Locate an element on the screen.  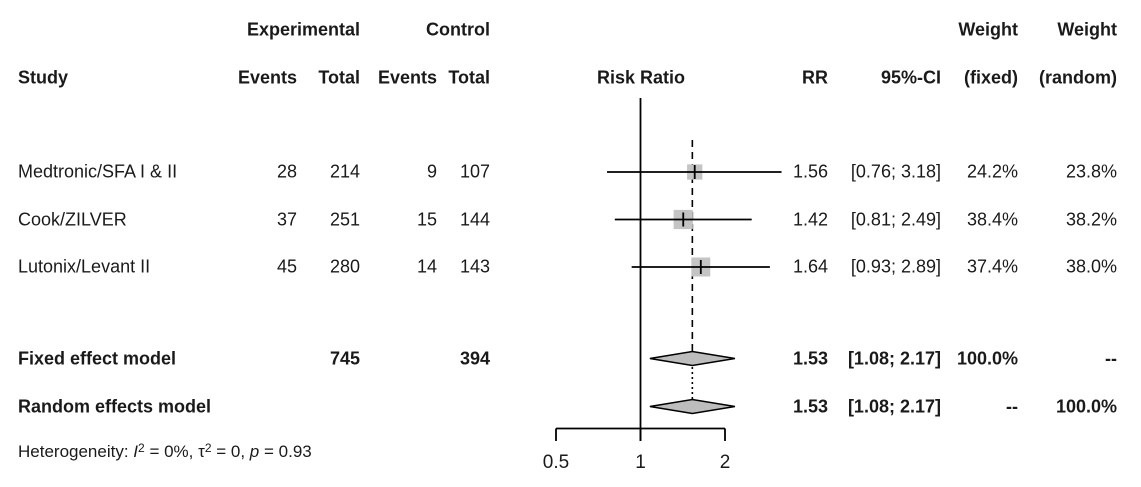
experimental-events: 28 is located at coordinates (286, 171).